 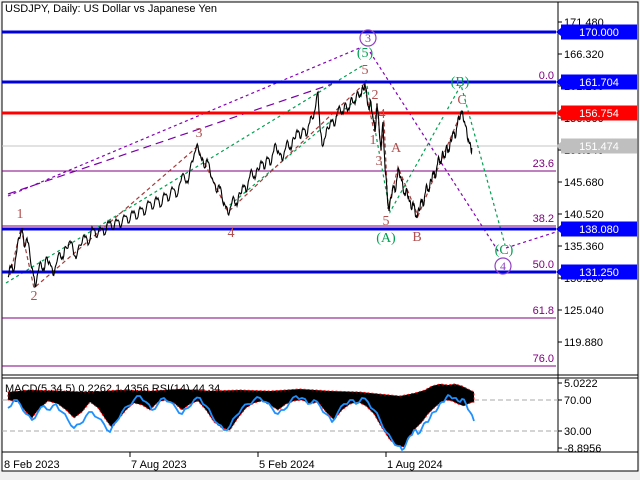 I want to click on x-axis-date-label: 7 Aug 2023, so click(x=159, y=465).